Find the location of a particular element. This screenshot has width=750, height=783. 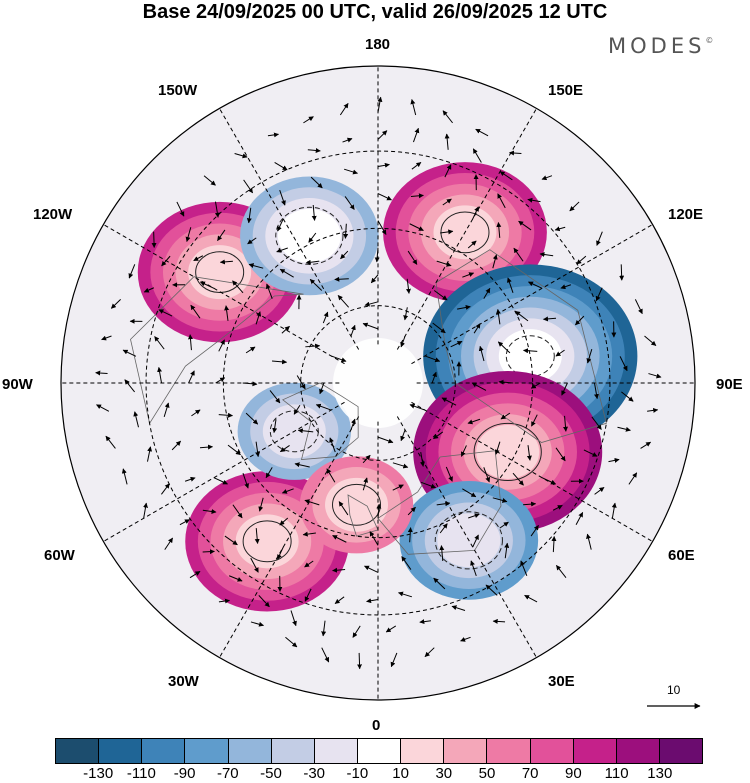

colorbar-tick-label: 10 is located at coordinates (400, 773).